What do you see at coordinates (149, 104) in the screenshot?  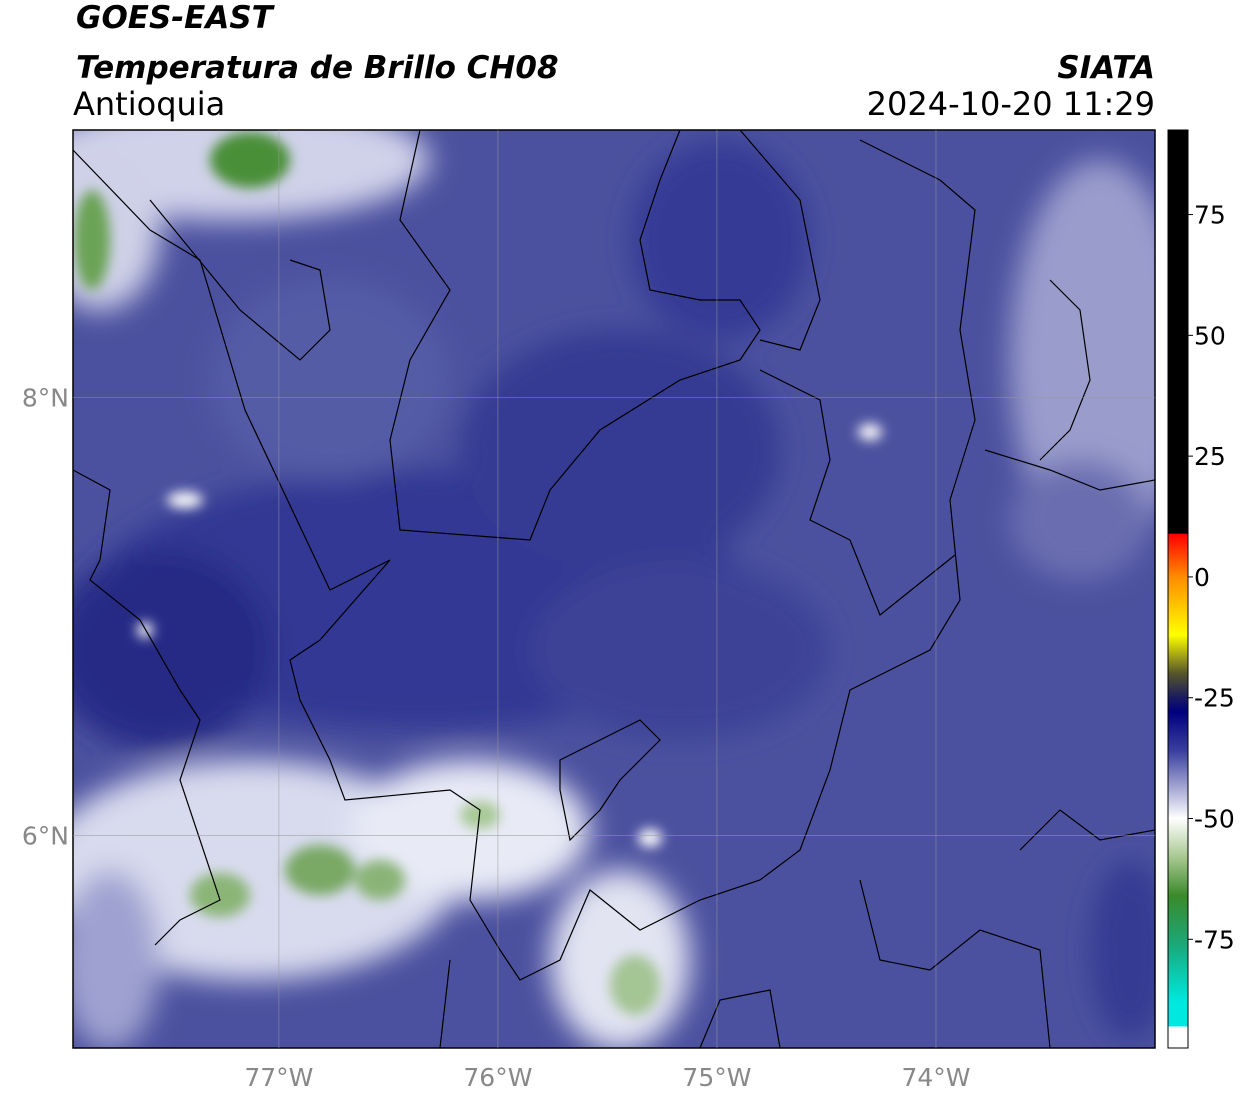 I see `region: Antioquia` at bounding box center [149, 104].